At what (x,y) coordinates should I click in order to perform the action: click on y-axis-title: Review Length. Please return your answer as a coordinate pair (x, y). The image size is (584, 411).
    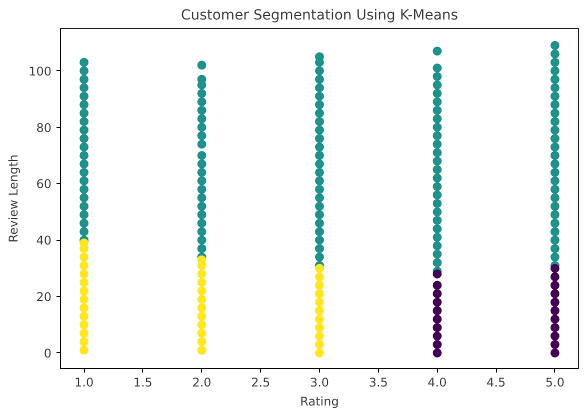
    Looking at the image, I should click on (13, 198).